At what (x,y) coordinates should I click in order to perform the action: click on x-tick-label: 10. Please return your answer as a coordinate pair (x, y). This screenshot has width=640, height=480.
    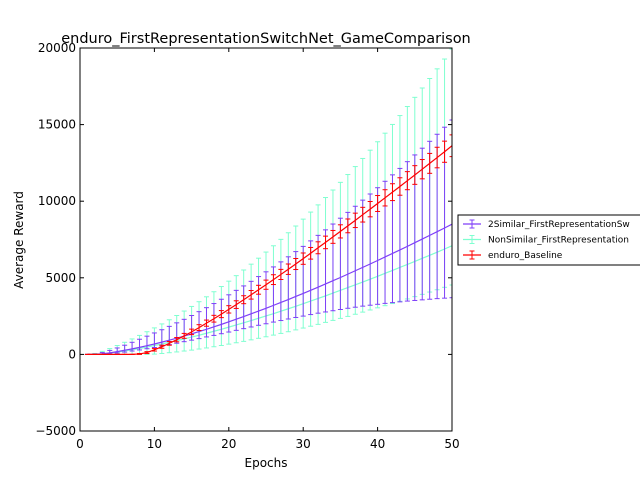
    Looking at the image, I should click on (154, 444).